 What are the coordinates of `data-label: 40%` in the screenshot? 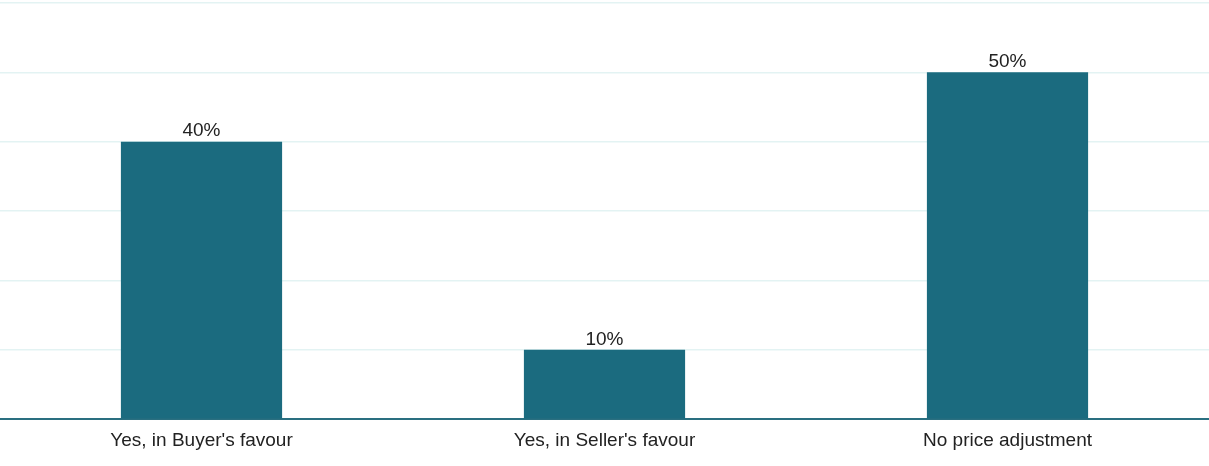 It's located at (201, 130).